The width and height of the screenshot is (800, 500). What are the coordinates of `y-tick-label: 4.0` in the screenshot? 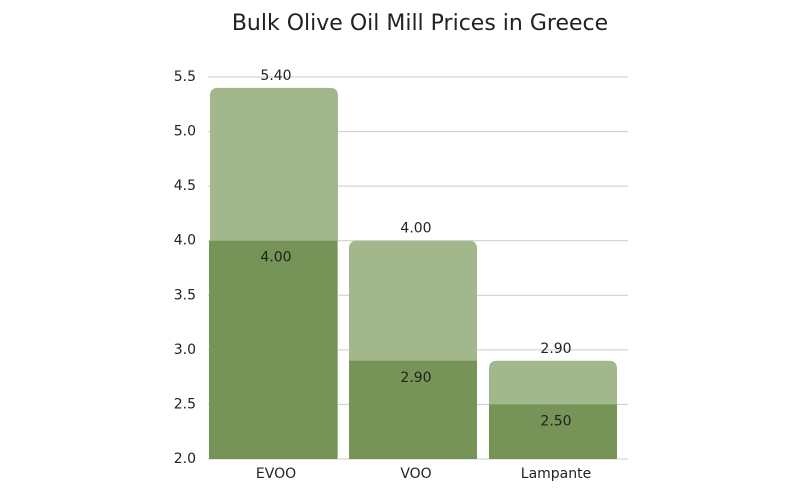 It's located at (185, 241).